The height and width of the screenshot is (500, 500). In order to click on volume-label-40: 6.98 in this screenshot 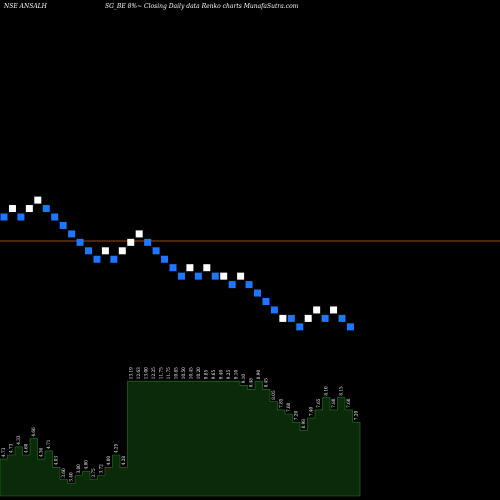, I will do `click(303, 424)`.